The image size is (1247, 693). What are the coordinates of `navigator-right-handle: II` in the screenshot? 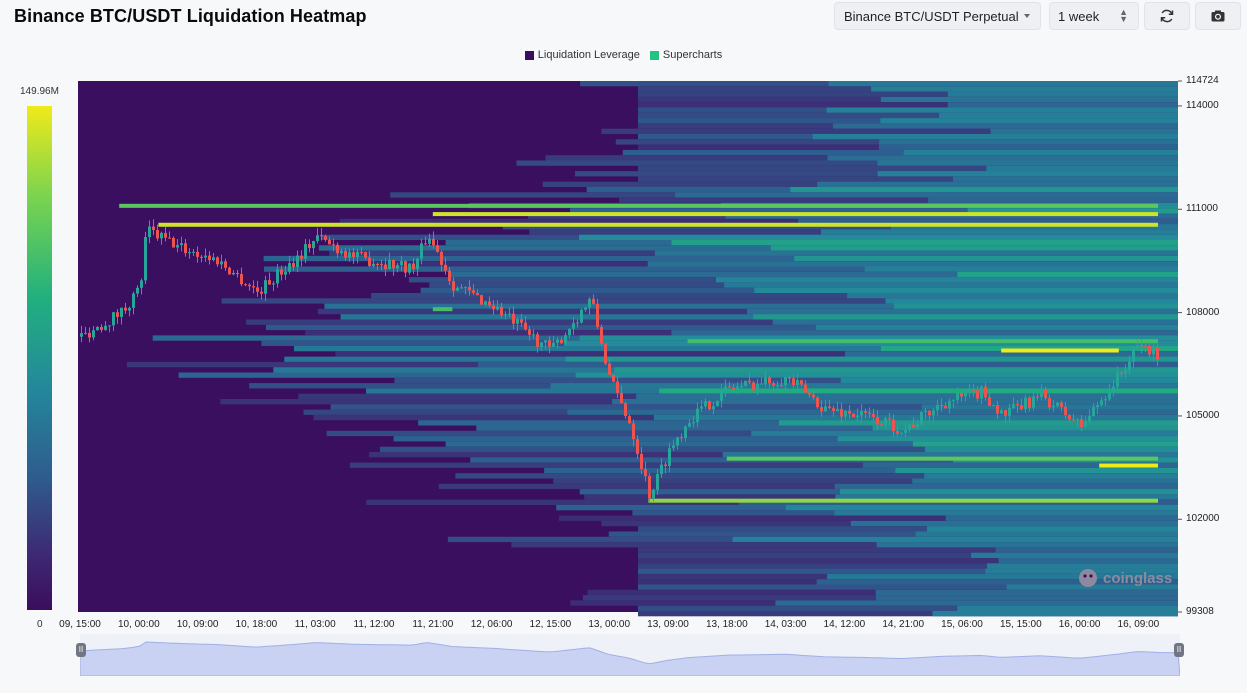 It's located at (1179, 650).